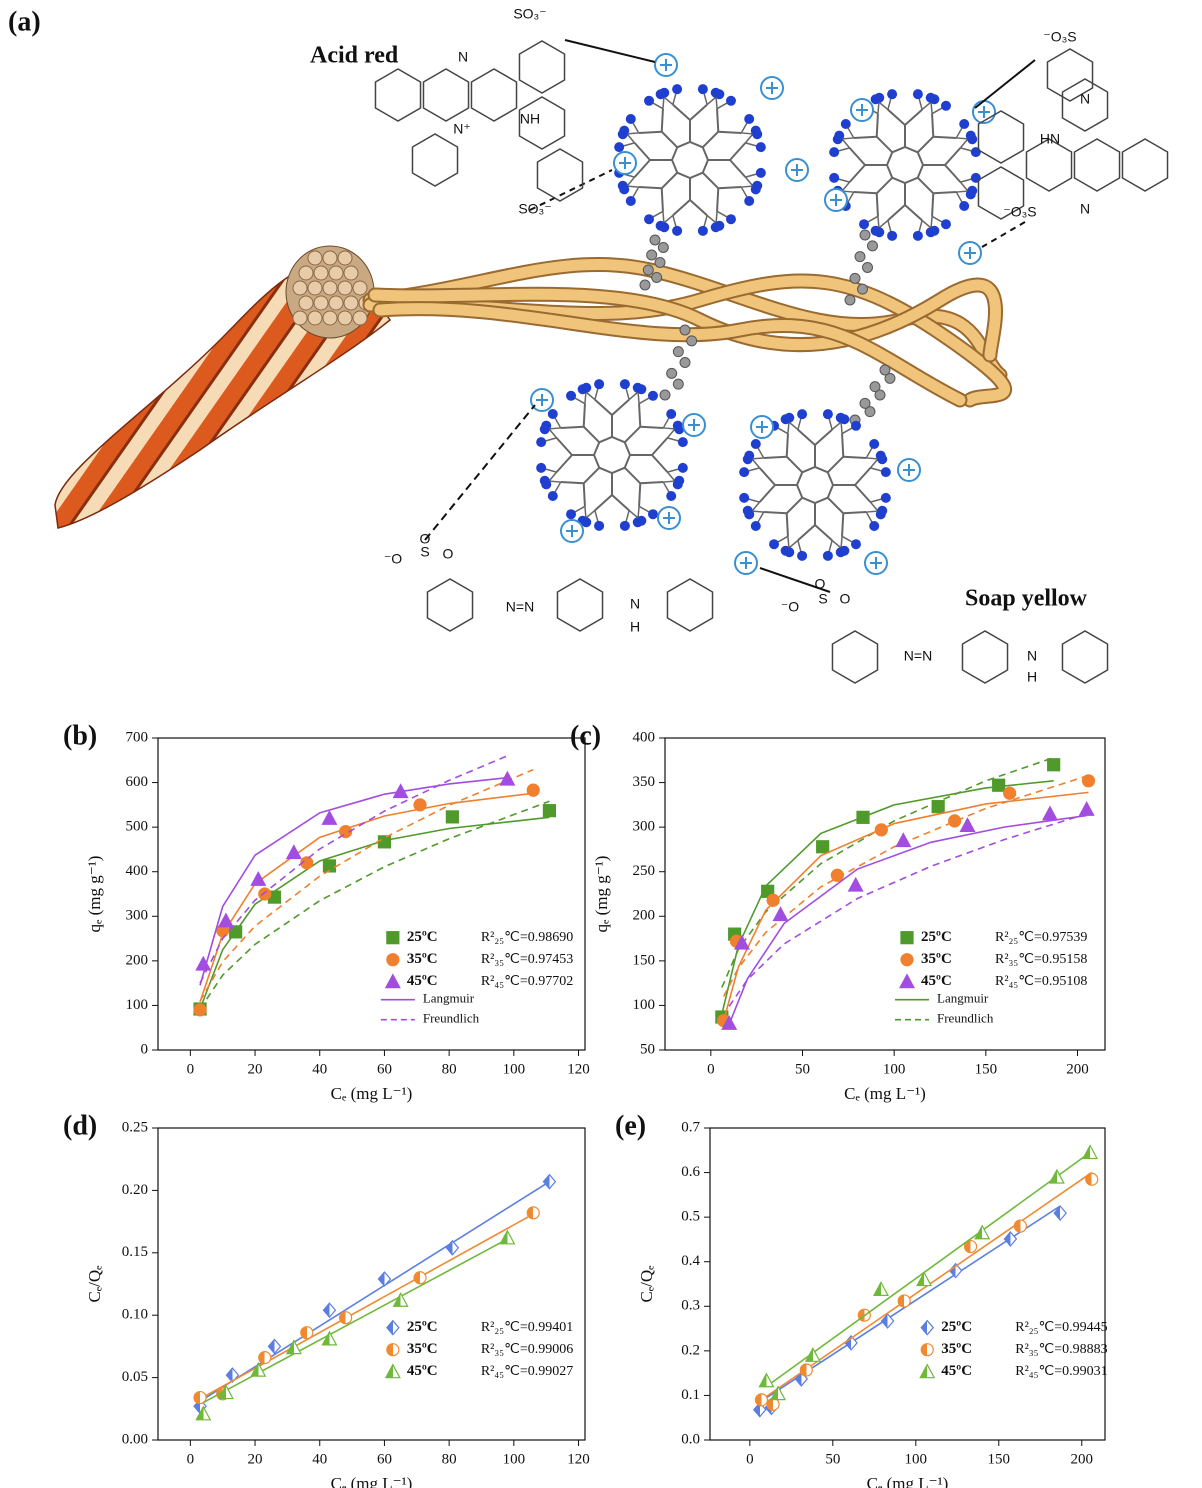 The height and width of the screenshot is (1488, 1202). Describe the element at coordinates (145, 1049) in the screenshot. I see `y-tick-label: 0` at that location.